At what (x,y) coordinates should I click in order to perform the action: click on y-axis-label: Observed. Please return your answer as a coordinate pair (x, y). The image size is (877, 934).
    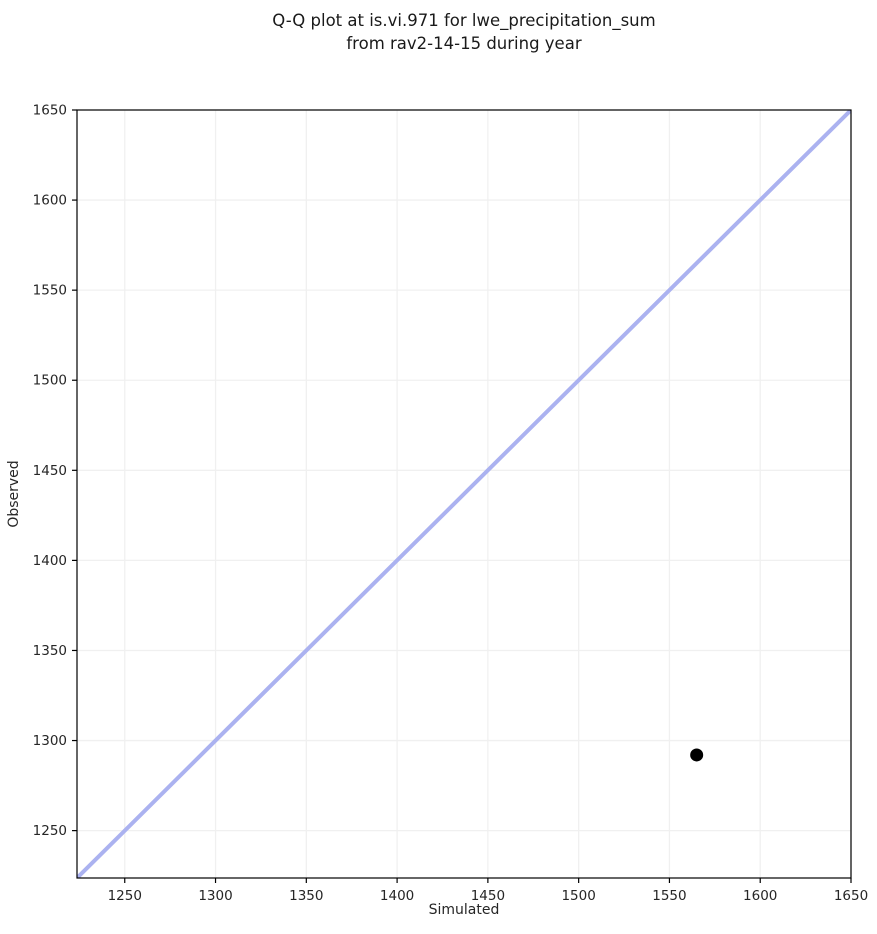
    Looking at the image, I should click on (14, 493).